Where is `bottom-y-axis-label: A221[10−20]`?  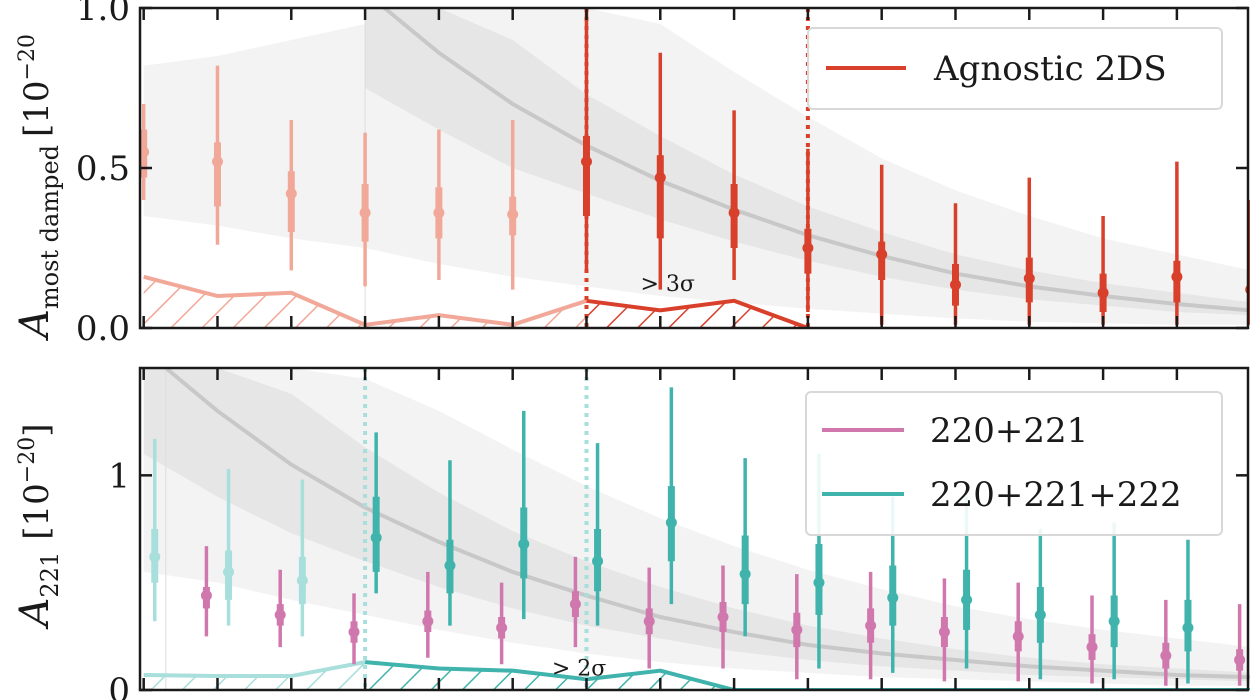 bottom-y-axis-label: A221[10−20] is located at coordinates (38, 527).